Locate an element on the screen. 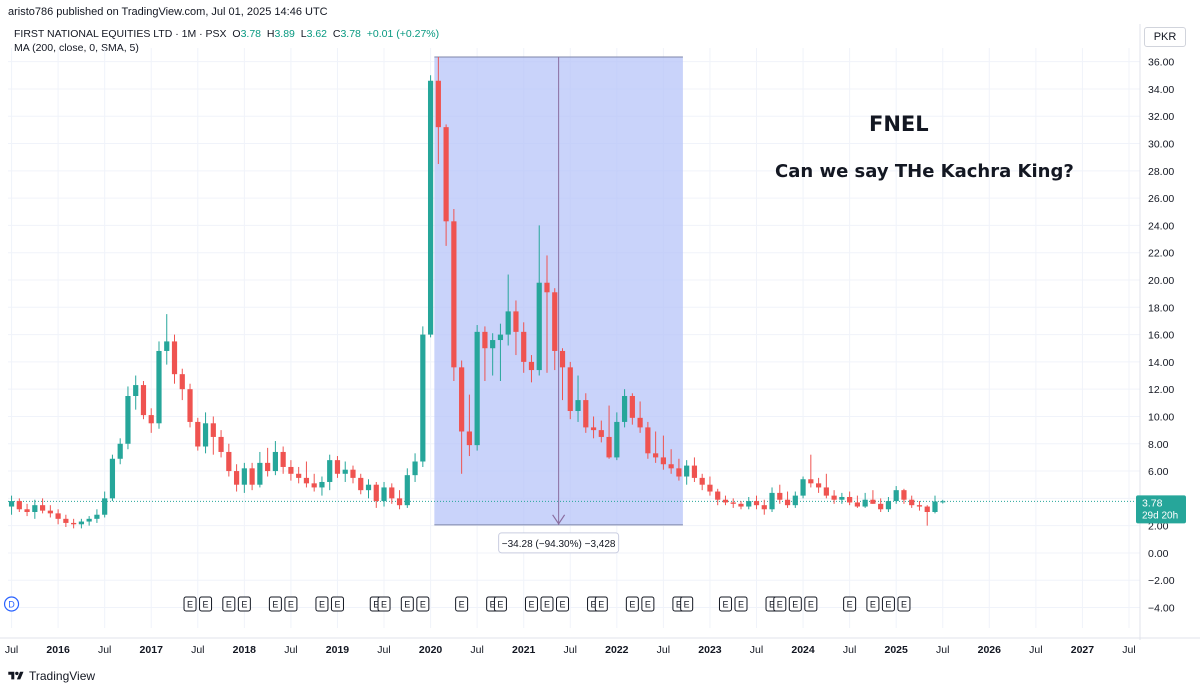 This screenshot has height=690, width=1200. dividend-event-icon is located at coordinates (11, 604).